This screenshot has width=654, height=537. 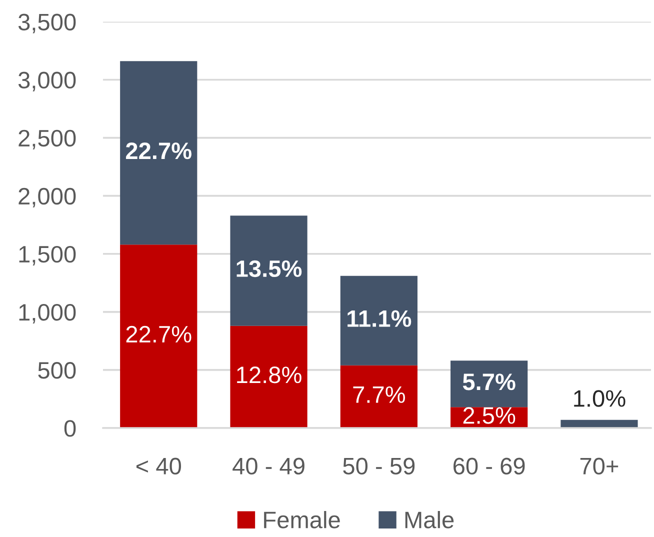 What do you see at coordinates (159, 466) in the screenshot?
I see `x-tick-label: < 40` at bounding box center [159, 466].